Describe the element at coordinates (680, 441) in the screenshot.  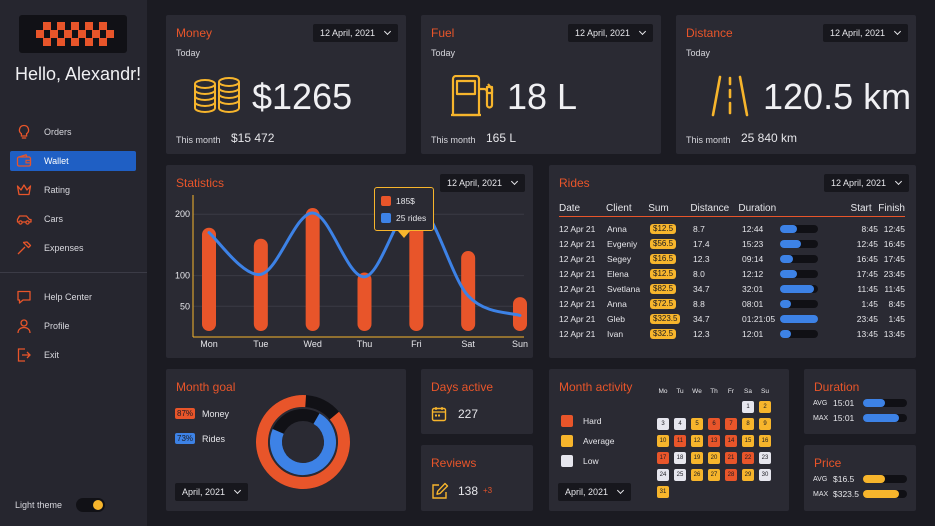
I see `calendar-day: 11` at that location.